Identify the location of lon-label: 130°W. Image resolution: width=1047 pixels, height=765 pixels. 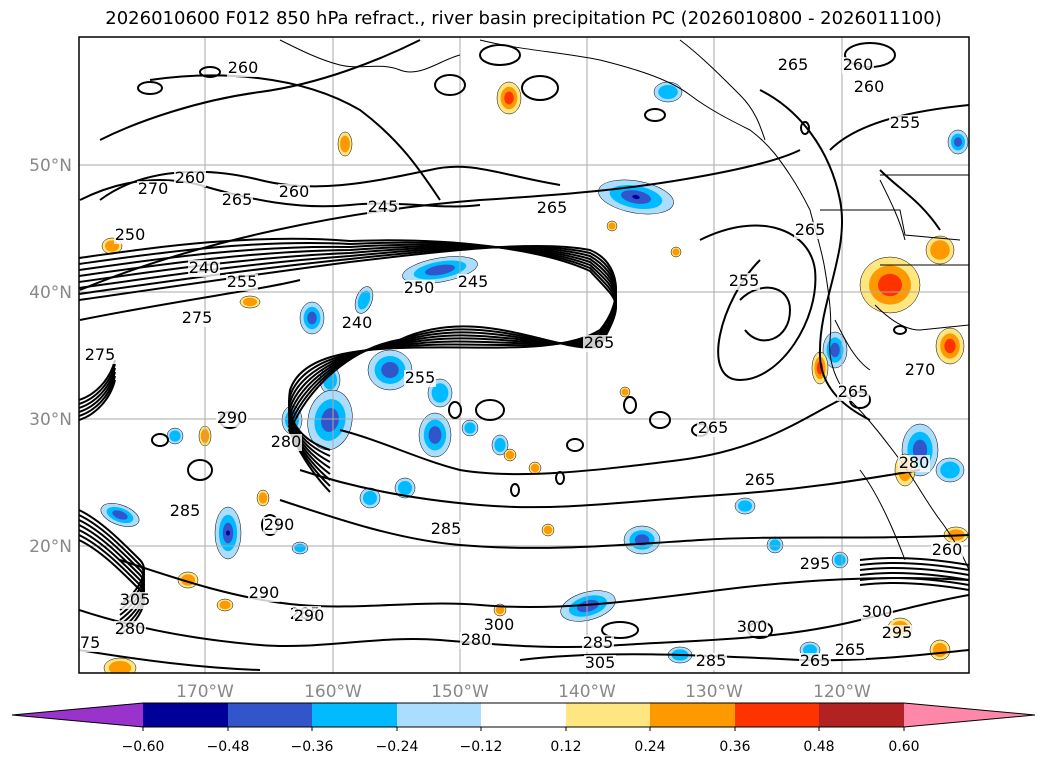
(714, 692).